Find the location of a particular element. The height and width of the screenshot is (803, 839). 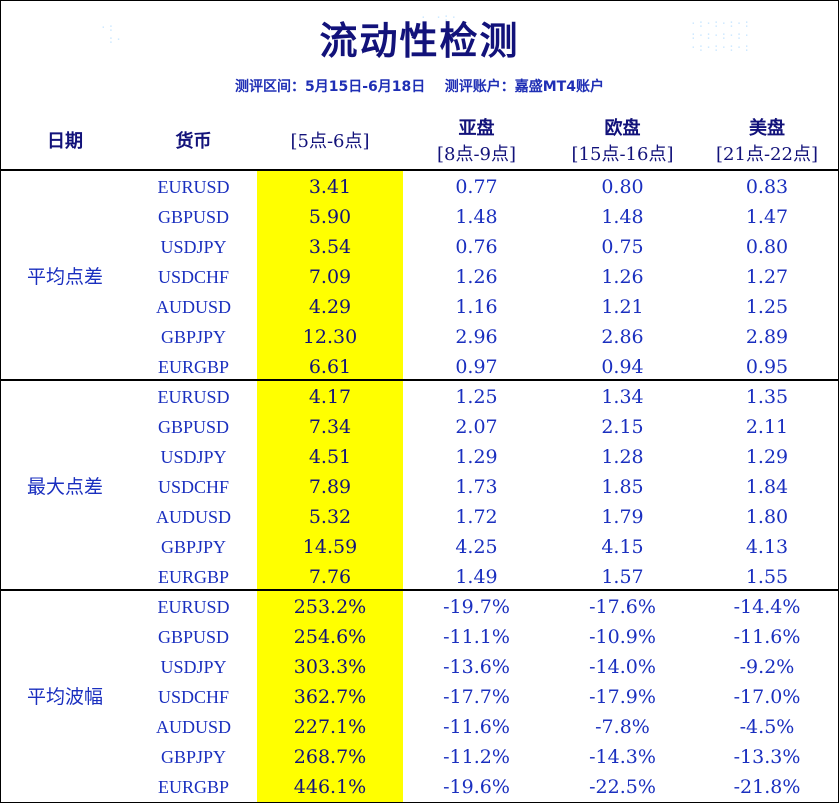

europe-cell: -14.3% is located at coordinates (622, 757).